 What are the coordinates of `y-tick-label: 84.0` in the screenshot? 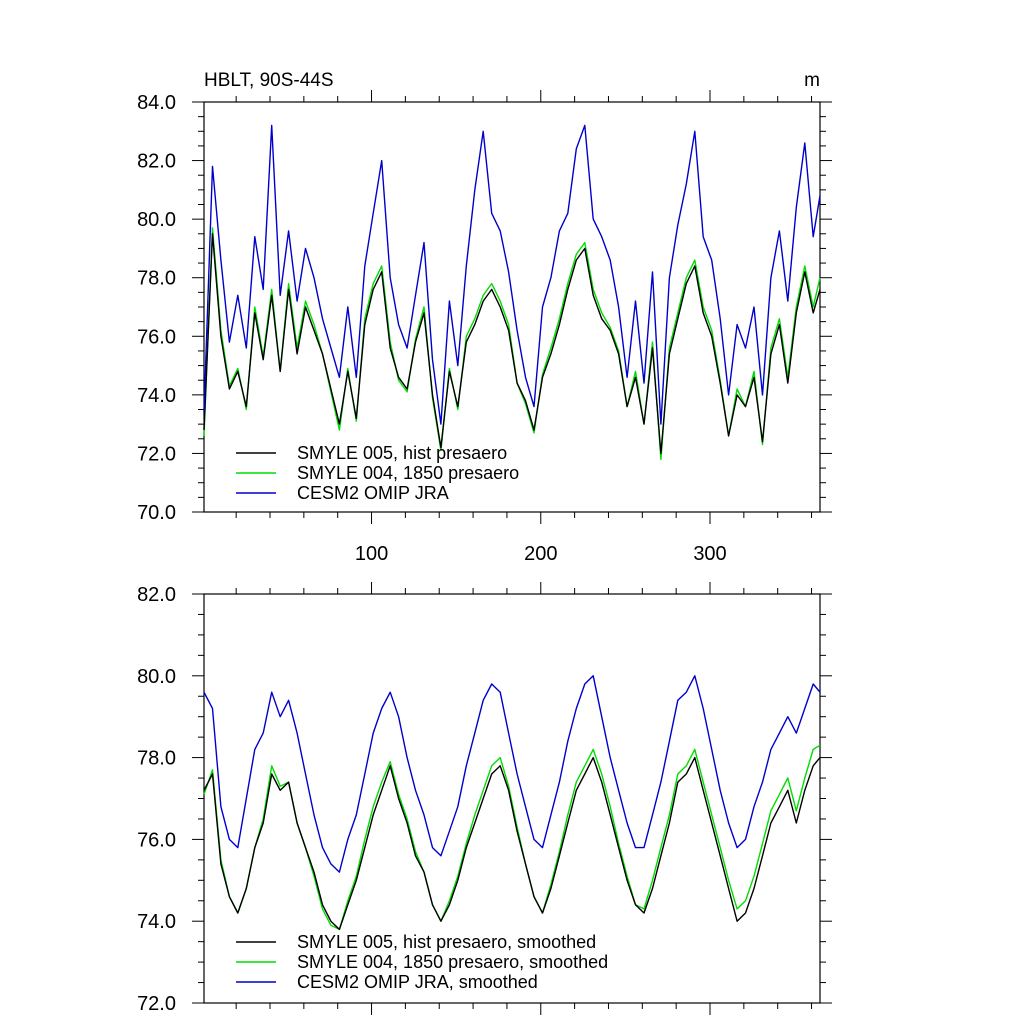 It's located at (156, 103).